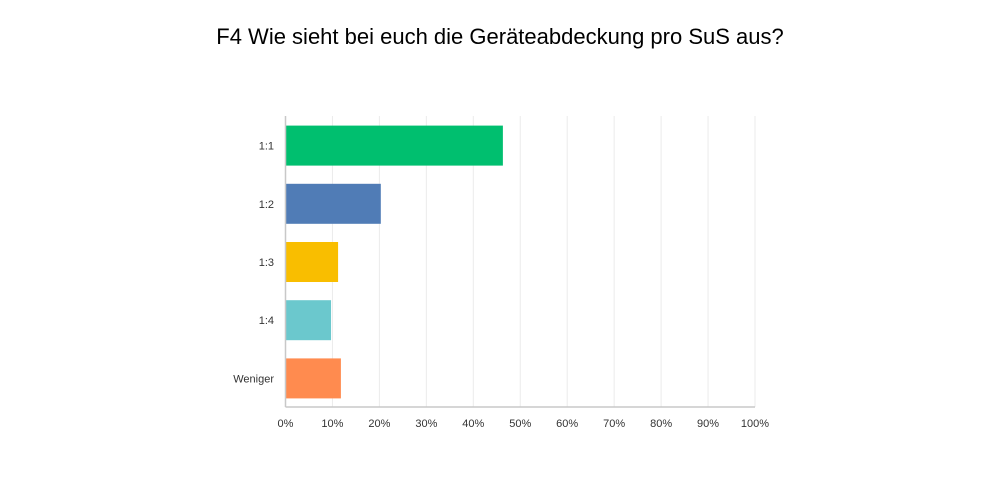 Image resolution: width=1000 pixels, height=480 pixels. Describe the element at coordinates (426, 424) in the screenshot. I see `x-tick-label: 30%` at that location.